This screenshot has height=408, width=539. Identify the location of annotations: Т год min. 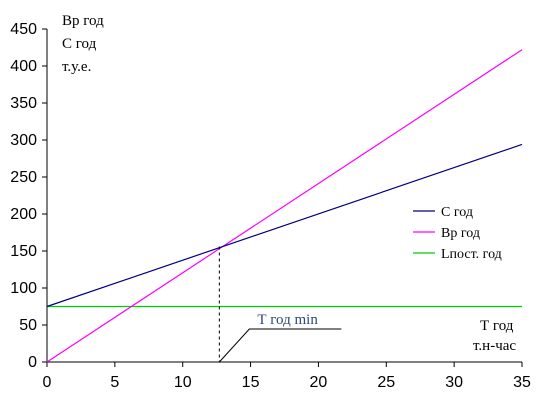
(280, 304).